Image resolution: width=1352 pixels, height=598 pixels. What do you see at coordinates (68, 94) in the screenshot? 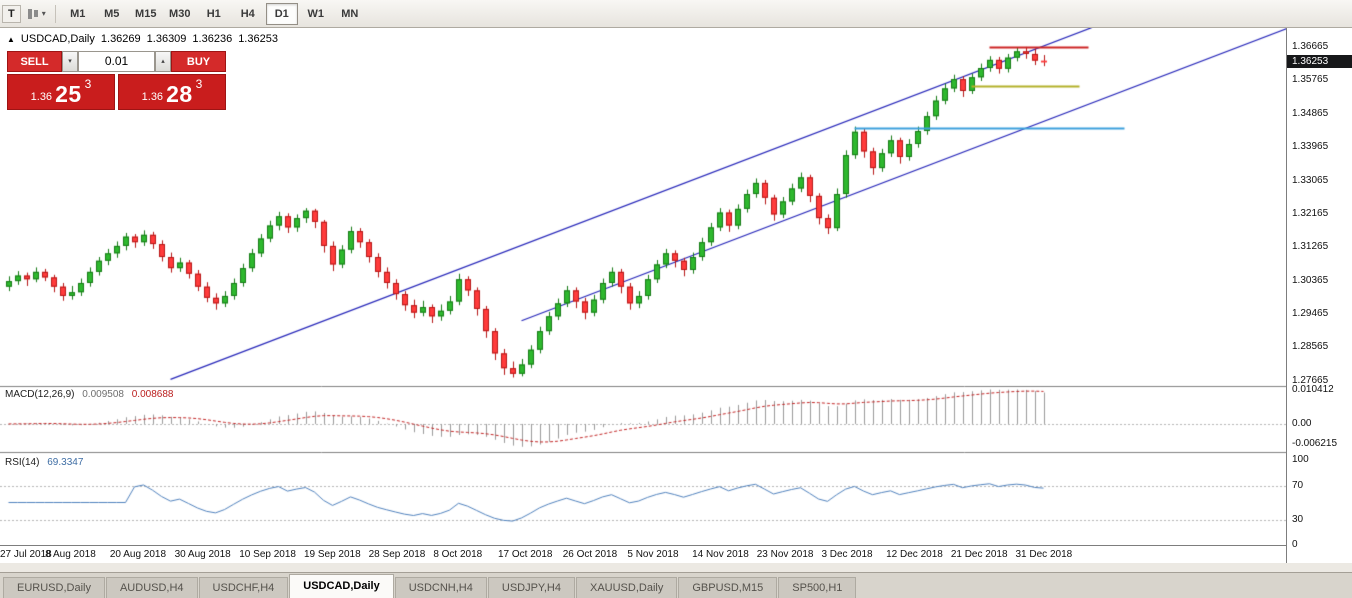
I see `bid-price-pips: 25` at bounding box center [68, 94].